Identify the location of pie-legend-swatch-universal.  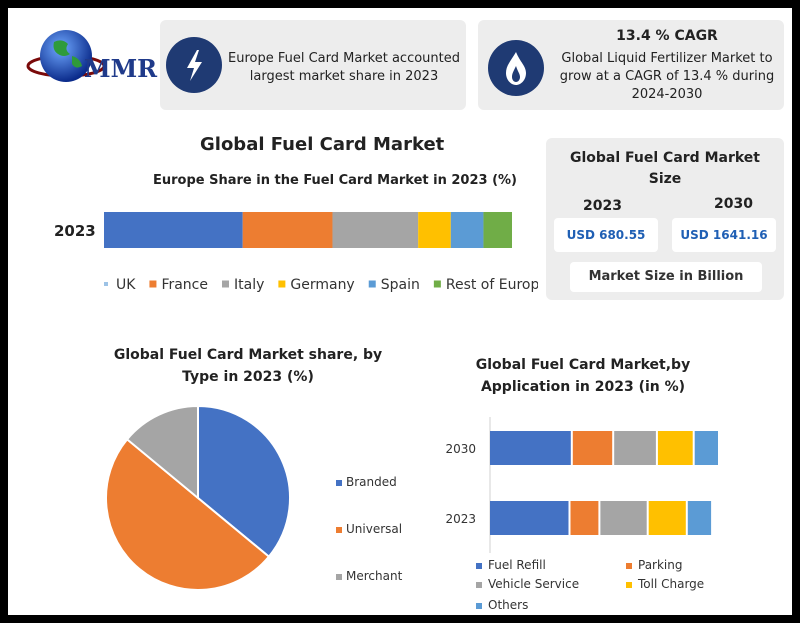
(339, 530).